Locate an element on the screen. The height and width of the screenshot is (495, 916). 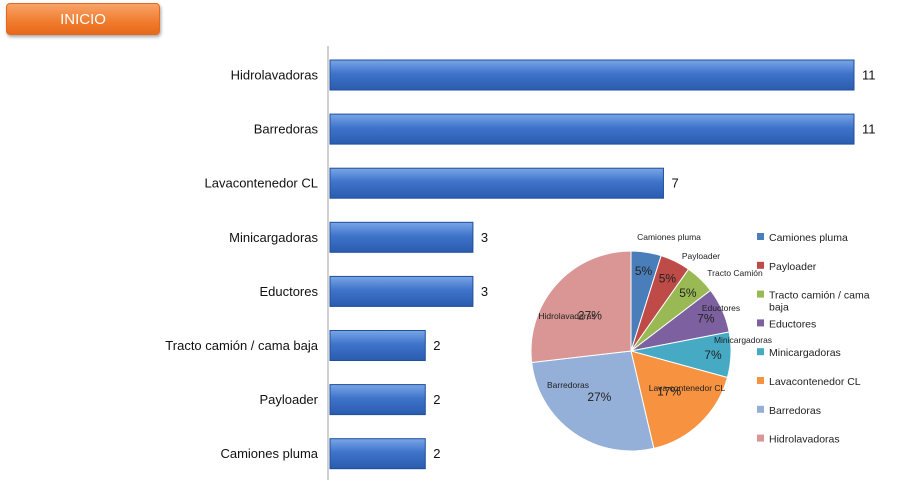
category-label: Barredoras is located at coordinates (286, 129).